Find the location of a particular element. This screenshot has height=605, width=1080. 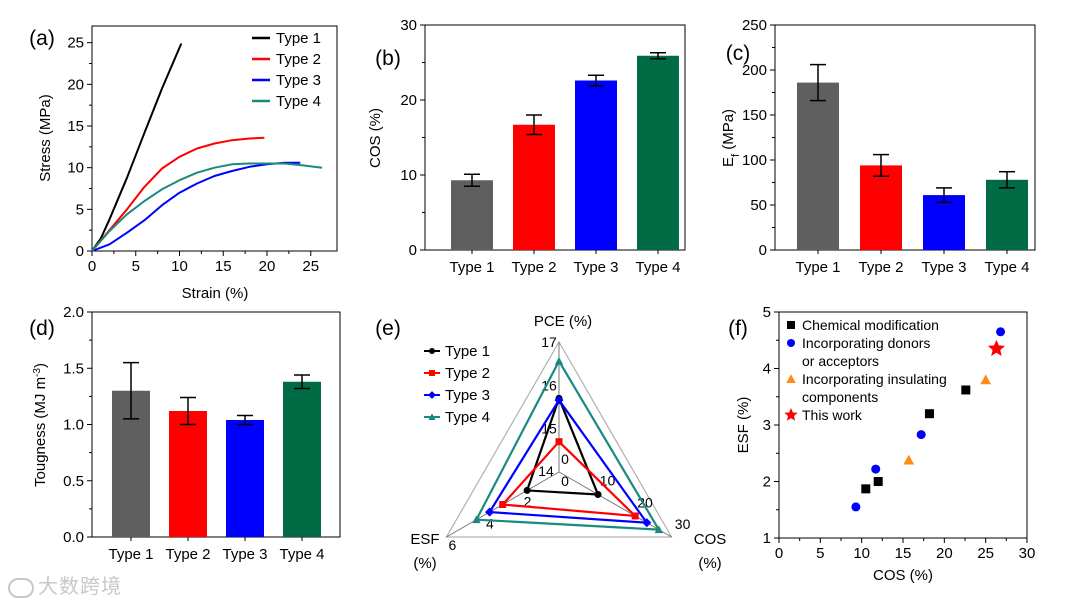

y-tick-label: 30 is located at coordinates (408, 25).